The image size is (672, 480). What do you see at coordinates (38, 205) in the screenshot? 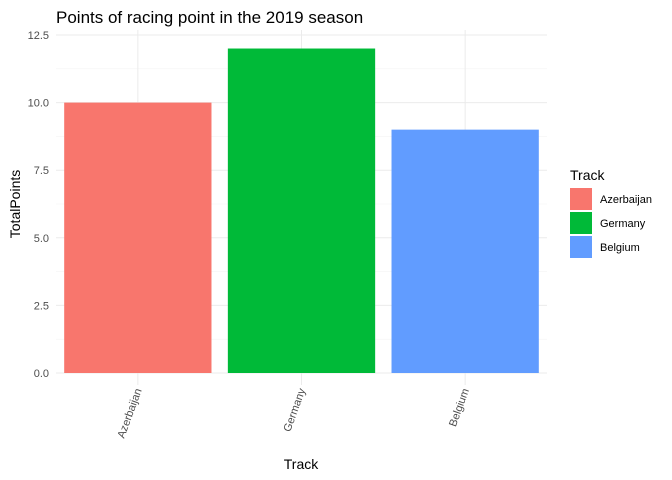
I see `y-axis-ticks: 0.0 2.5 5.0 7.5 10.0 12.5` at bounding box center [38, 205].